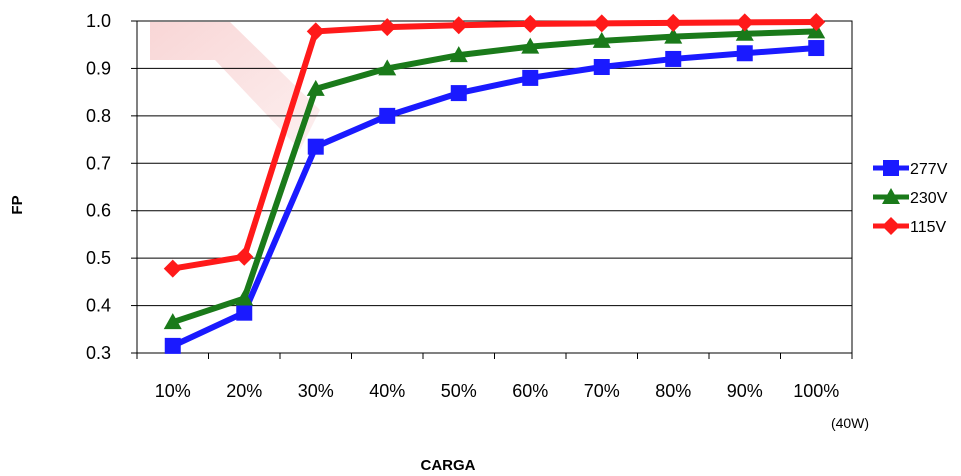 This screenshot has height=476, width=961. I want to click on y-tick-label: 0.5, so click(98, 258).